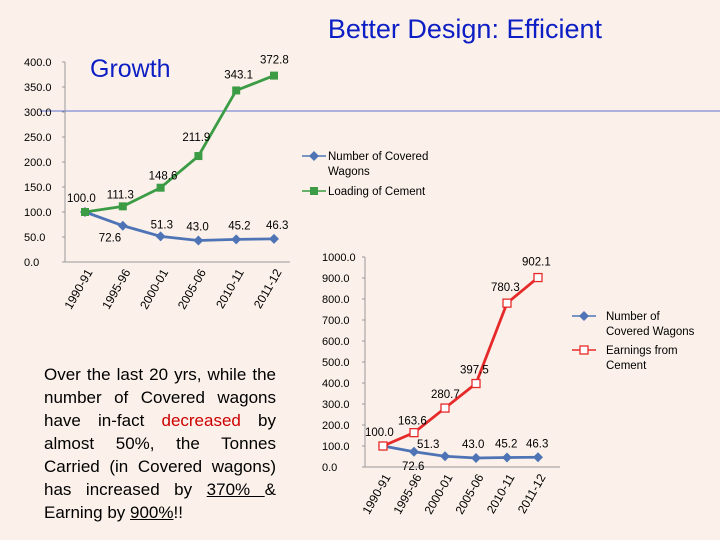 The width and height of the screenshot is (720, 540). What do you see at coordinates (464, 29) in the screenshot?
I see `slide-title: Better Design: Efficient` at bounding box center [464, 29].